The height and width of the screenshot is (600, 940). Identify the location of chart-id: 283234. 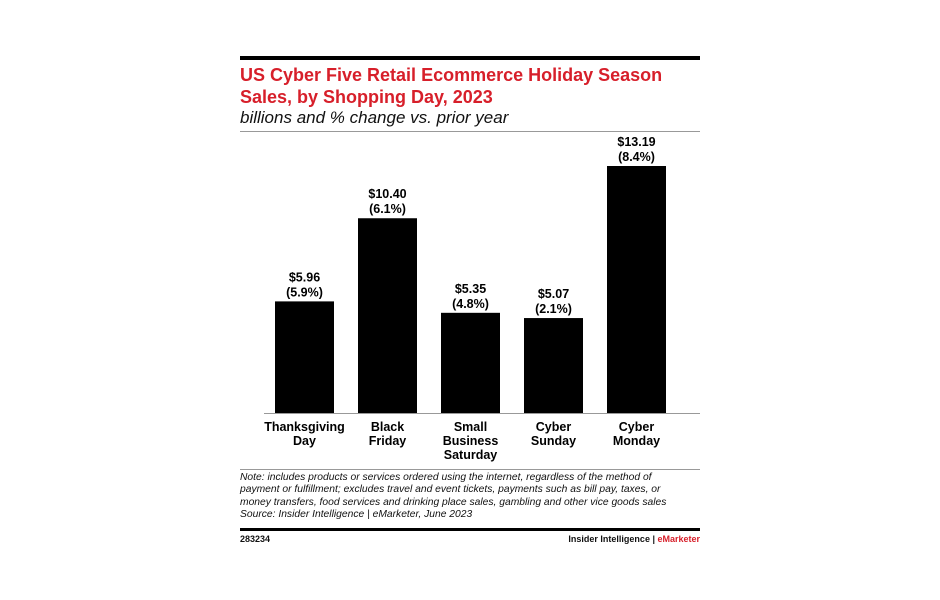
(255, 539).